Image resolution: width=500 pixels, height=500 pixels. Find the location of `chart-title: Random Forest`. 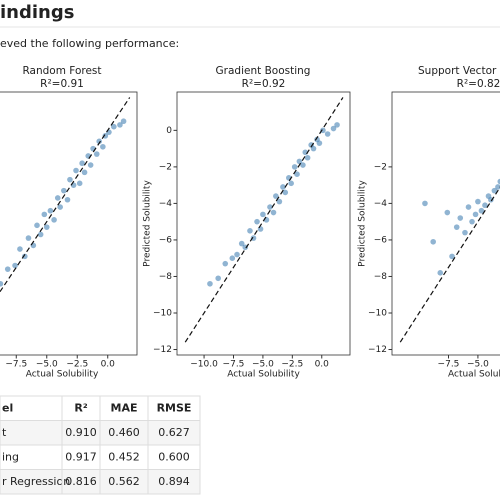

chart-title: Random Forest is located at coordinates (61, 71).